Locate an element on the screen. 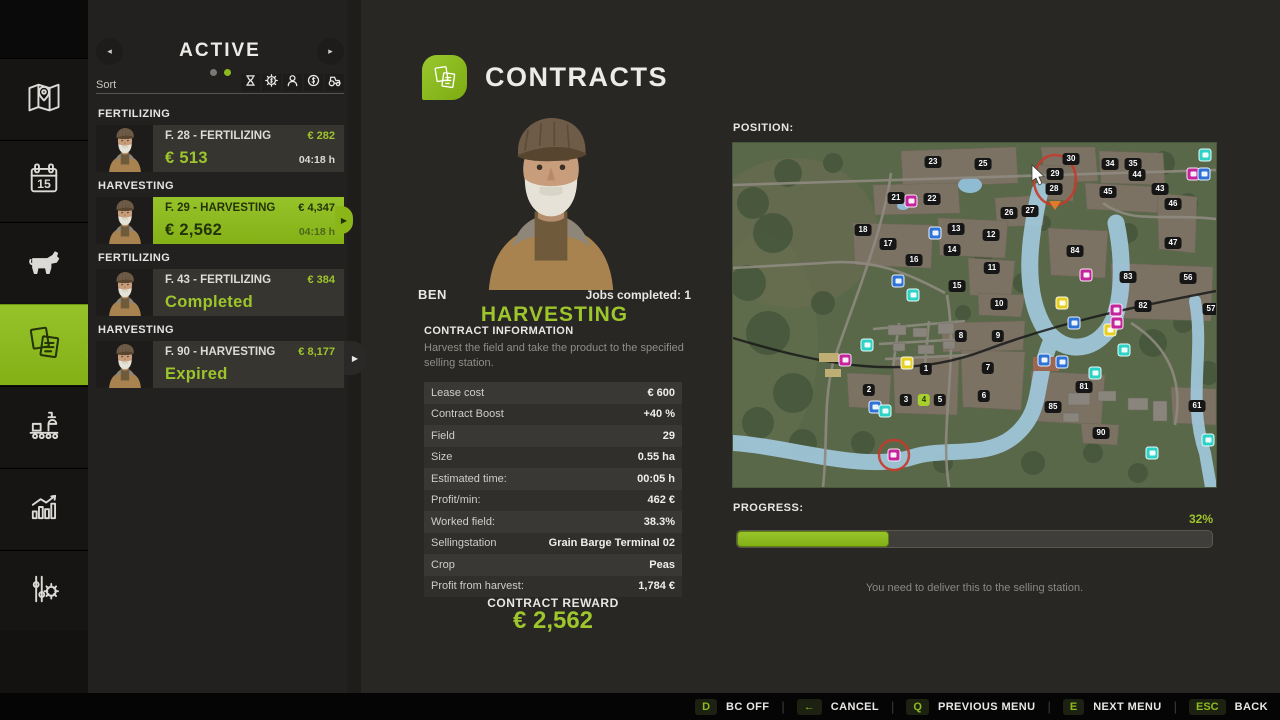  hotkey-back: ESC BACK is located at coordinates (1228, 706).